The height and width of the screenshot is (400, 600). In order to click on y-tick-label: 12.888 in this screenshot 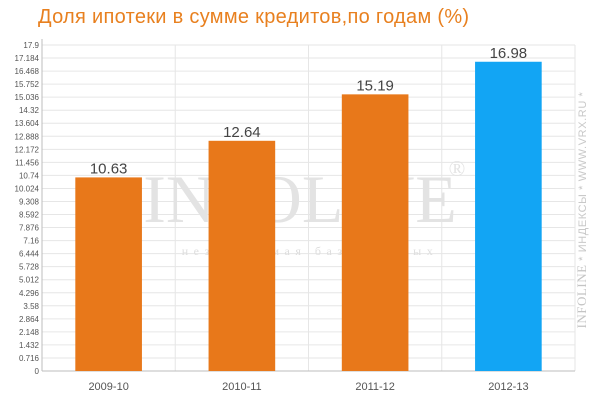, I will do `click(27, 136)`.